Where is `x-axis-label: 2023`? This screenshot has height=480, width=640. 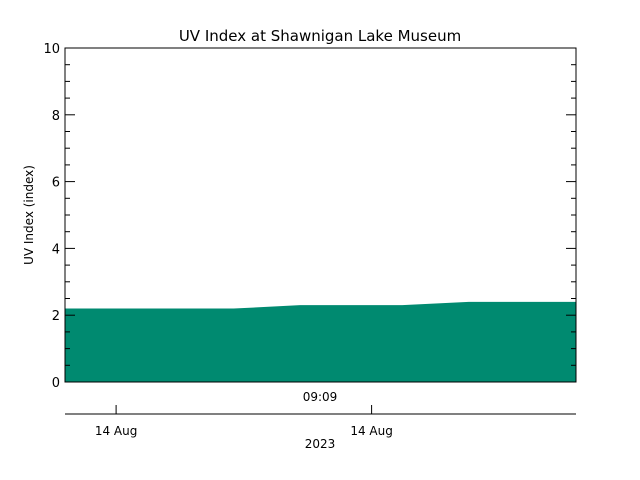
x-axis-label: 2023 is located at coordinates (320, 444).